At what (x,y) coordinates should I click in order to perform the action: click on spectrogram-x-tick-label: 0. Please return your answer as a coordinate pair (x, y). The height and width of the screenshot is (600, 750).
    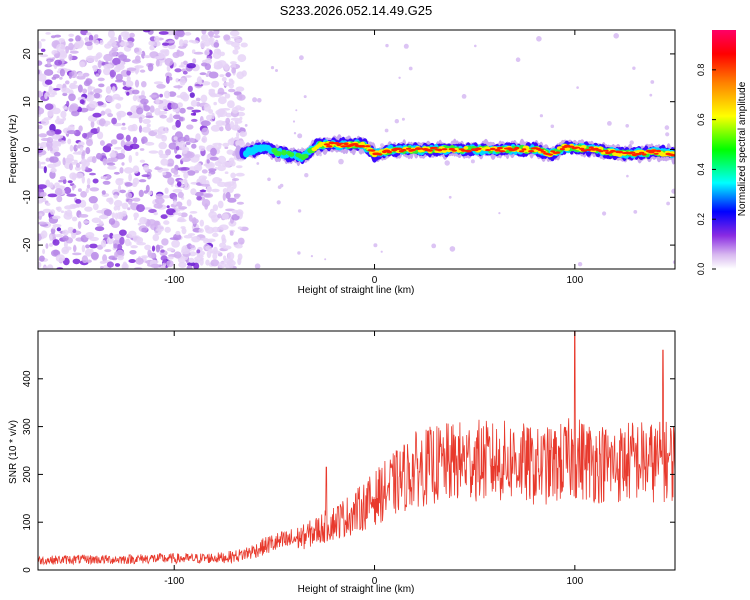
    Looking at the image, I should click on (375, 280).